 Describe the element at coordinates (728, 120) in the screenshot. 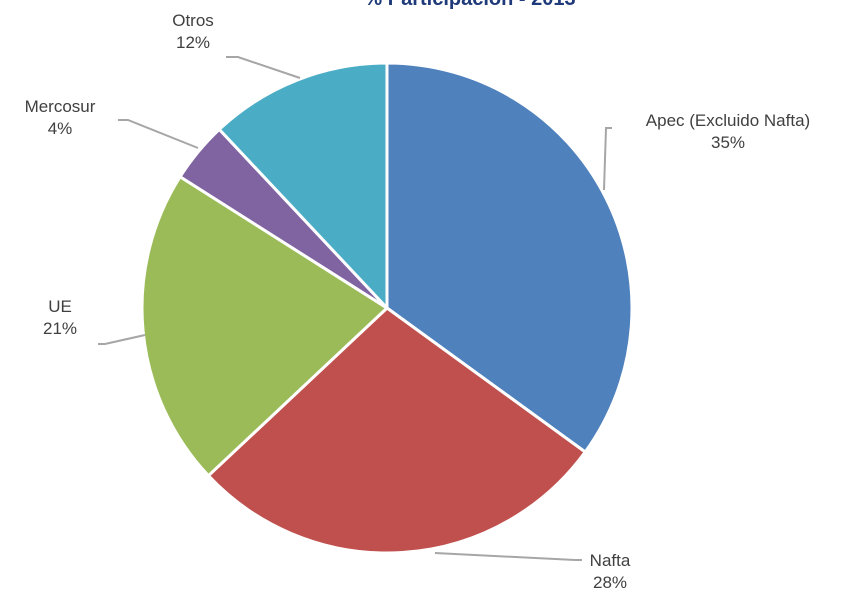

I see `slice-label-name: Apec (Excluido Nafta)` at that location.